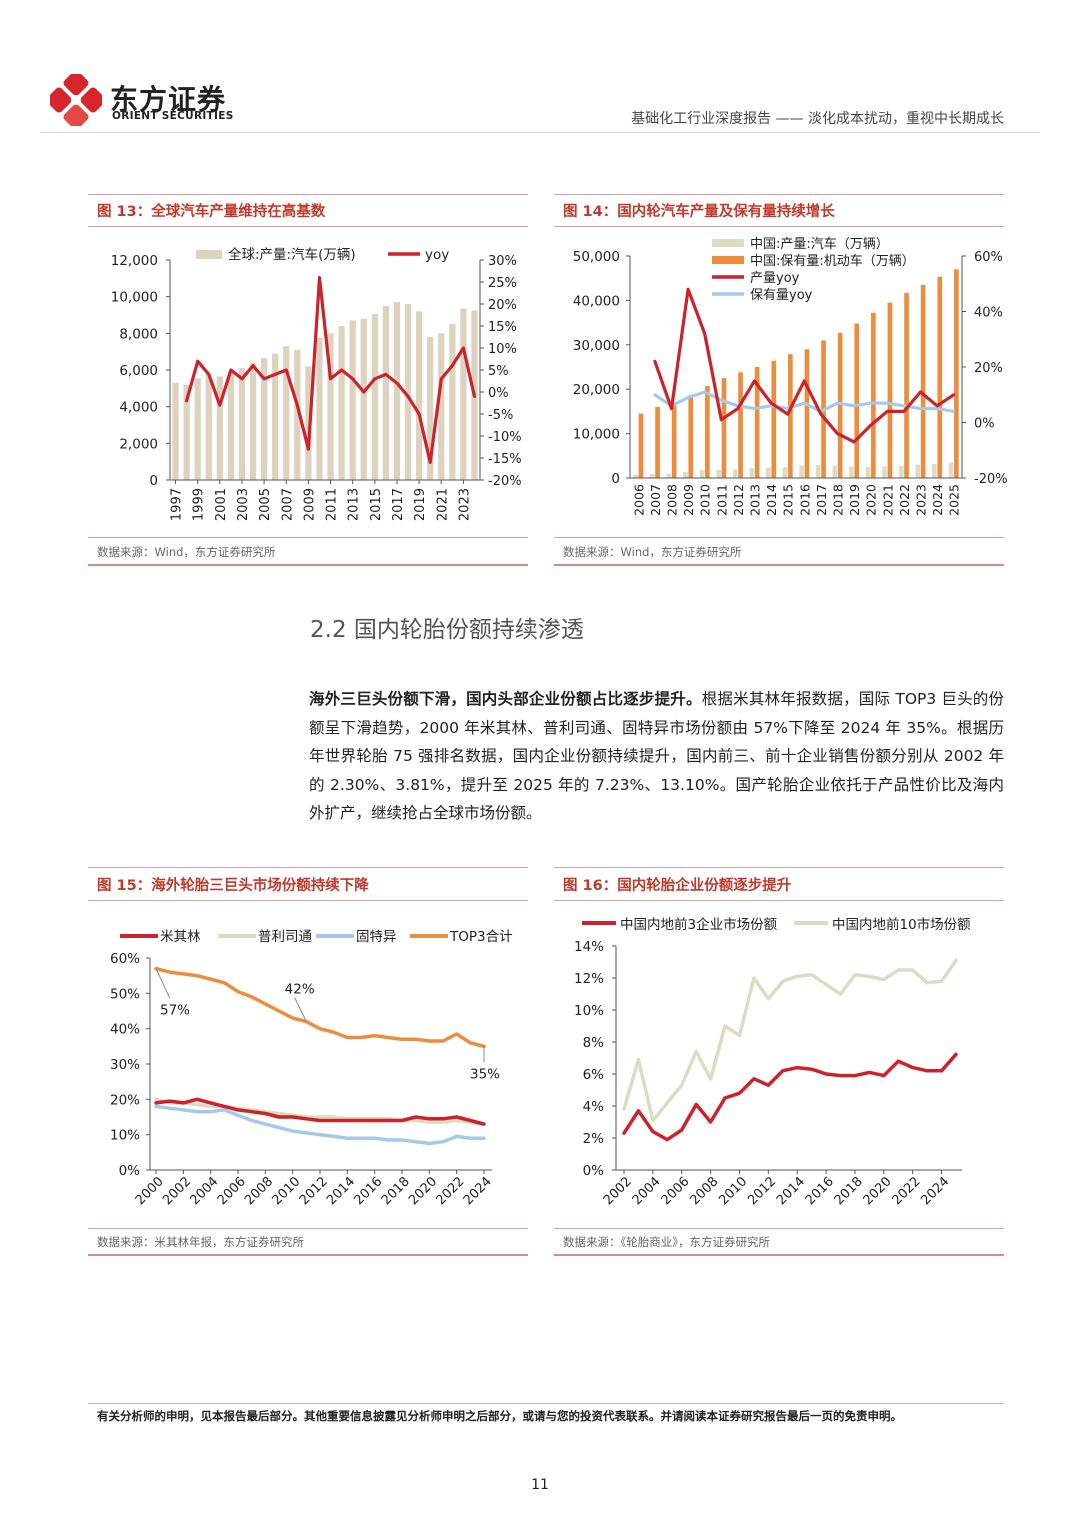  I want to click on fig14-right-tick-label: 40%, so click(988, 313).